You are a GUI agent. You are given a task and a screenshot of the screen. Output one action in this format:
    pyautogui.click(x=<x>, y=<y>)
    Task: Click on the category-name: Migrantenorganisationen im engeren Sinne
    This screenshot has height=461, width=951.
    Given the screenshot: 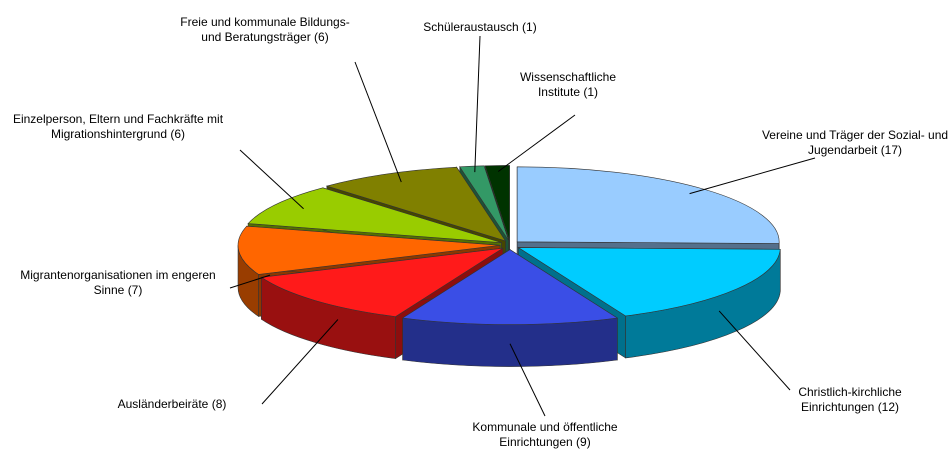 What is the action you would take?
    pyautogui.click(x=118, y=282)
    